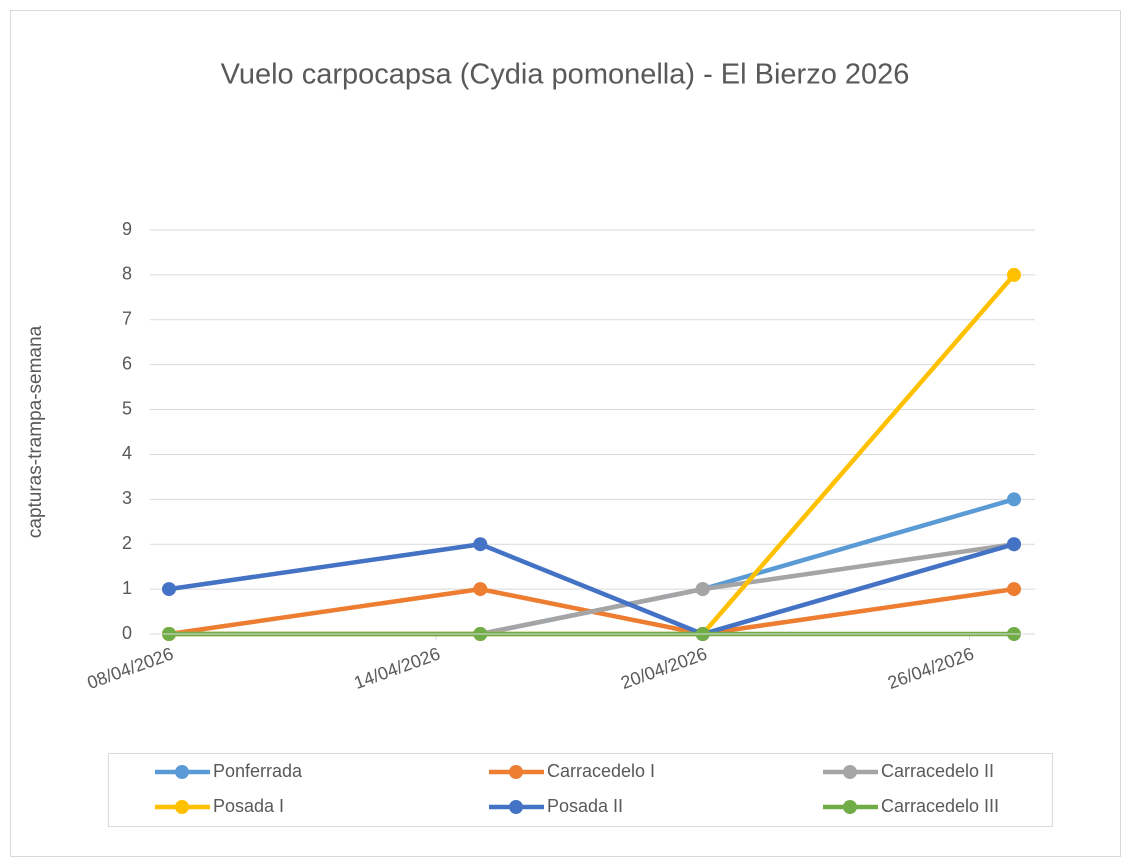  Describe the element at coordinates (127, 633) in the screenshot. I see `y-tick-label: 0` at that location.